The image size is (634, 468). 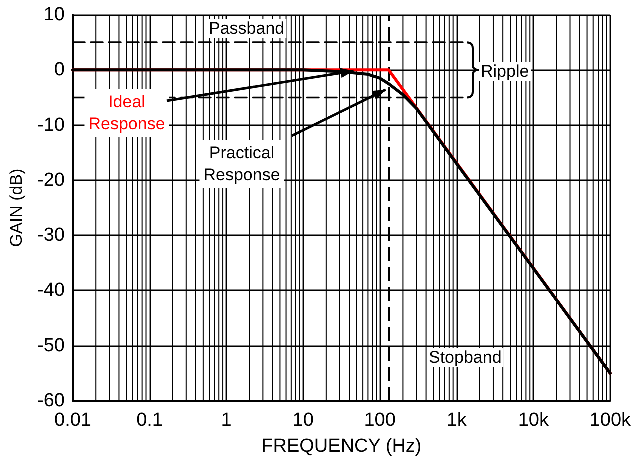 What do you see at coordinates (226, 420) in the screenshot?
I see `x-tick-label: 1` at bounding box center [226, 420].